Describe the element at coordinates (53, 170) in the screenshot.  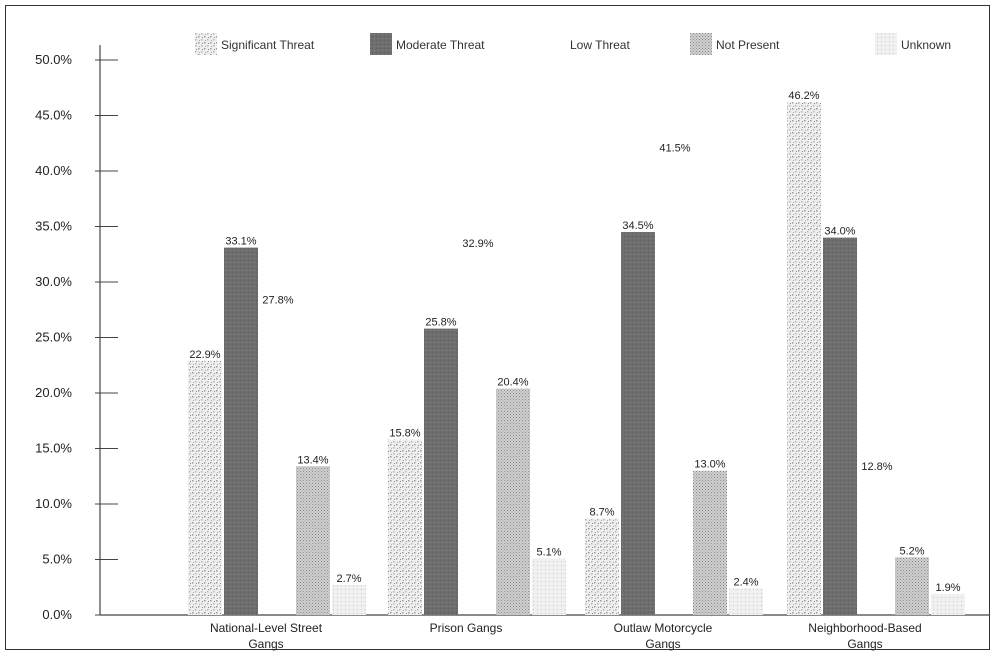
I see `y-tick-label: 40.0%` at that location.